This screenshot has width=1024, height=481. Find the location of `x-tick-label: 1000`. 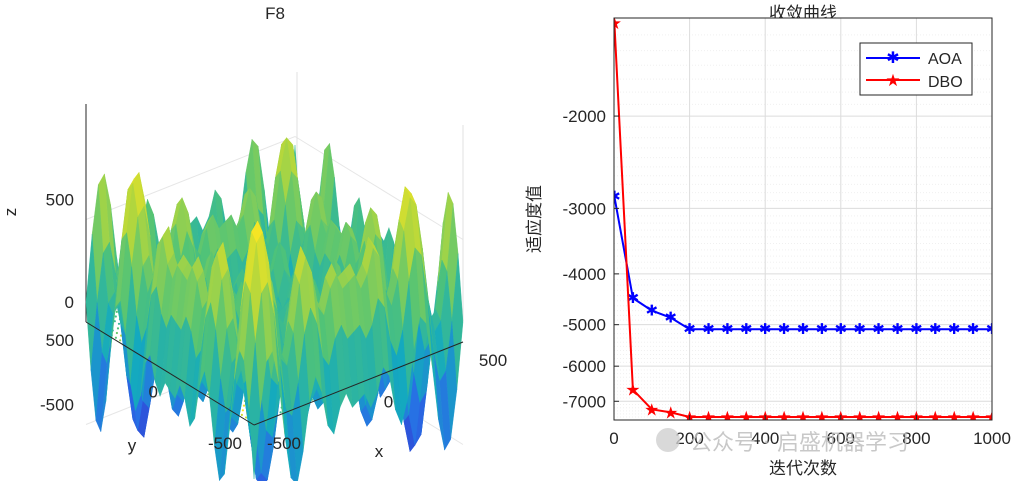

x-tick-label: 1000 is located at coordinates (992, 438).